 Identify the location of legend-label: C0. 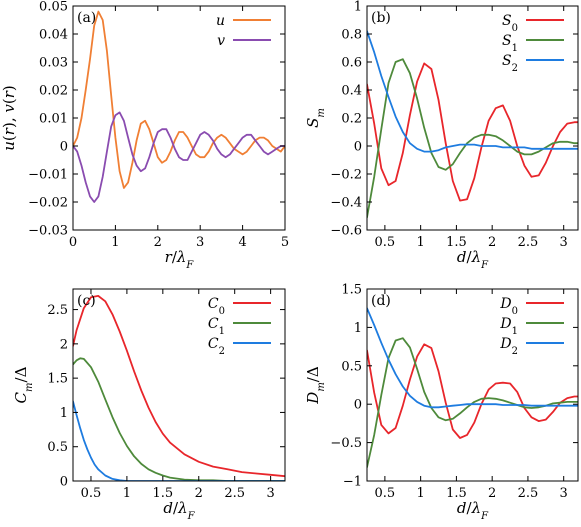
(216, 306).